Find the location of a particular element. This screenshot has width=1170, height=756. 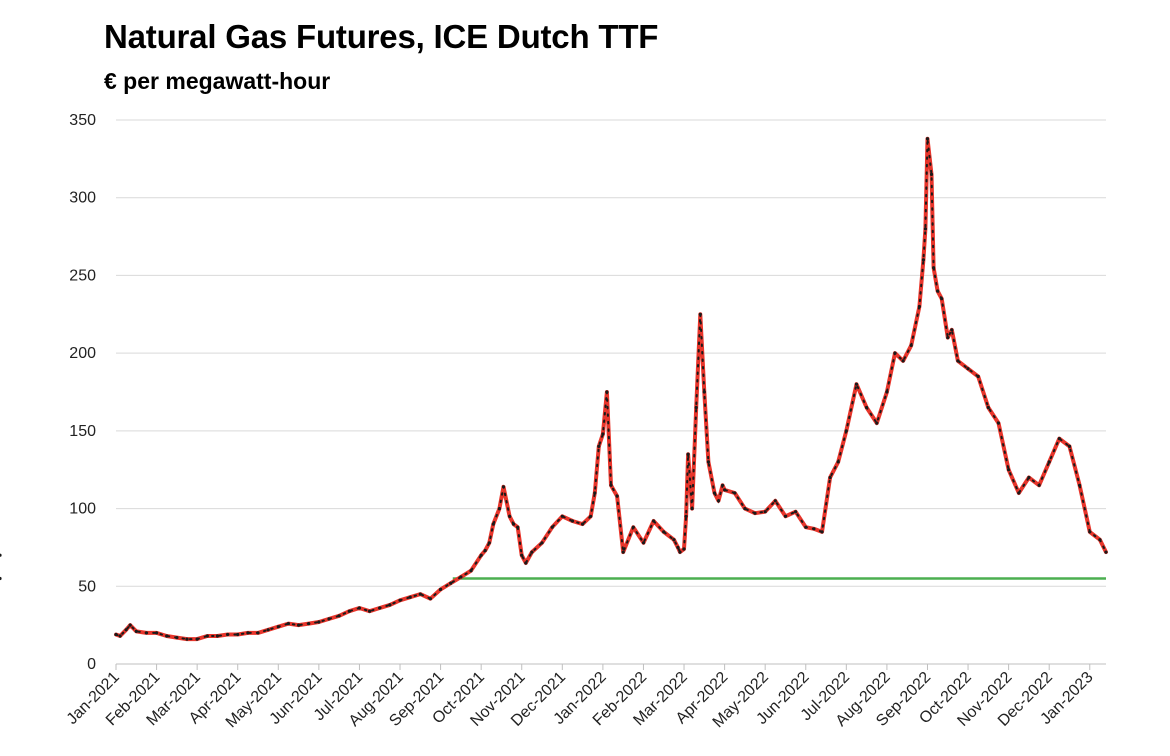

chart-subtitle: € per megawatt-hour is located at coordinates (217, 81).